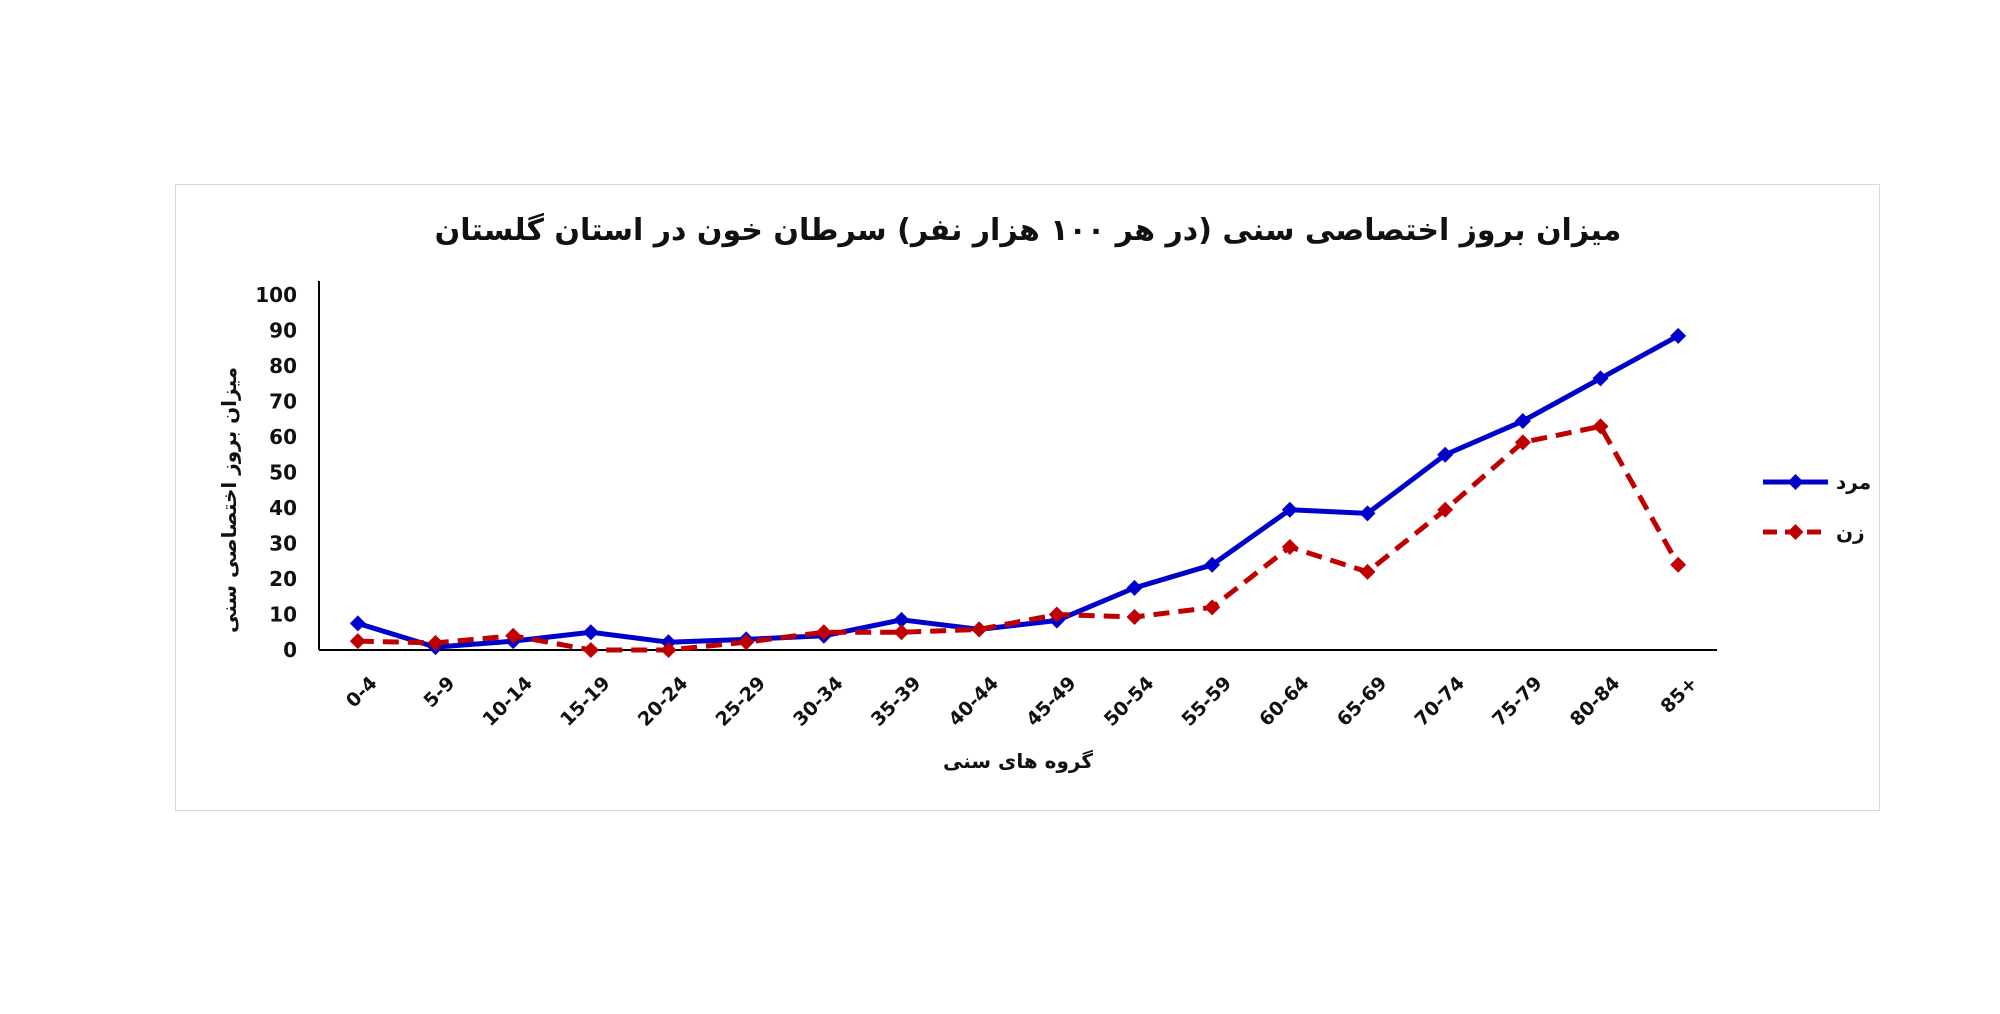 The height and width of the screenshot is (1014, 2000). I want to click on x-tick-label: 10-14, so click(507, 701).